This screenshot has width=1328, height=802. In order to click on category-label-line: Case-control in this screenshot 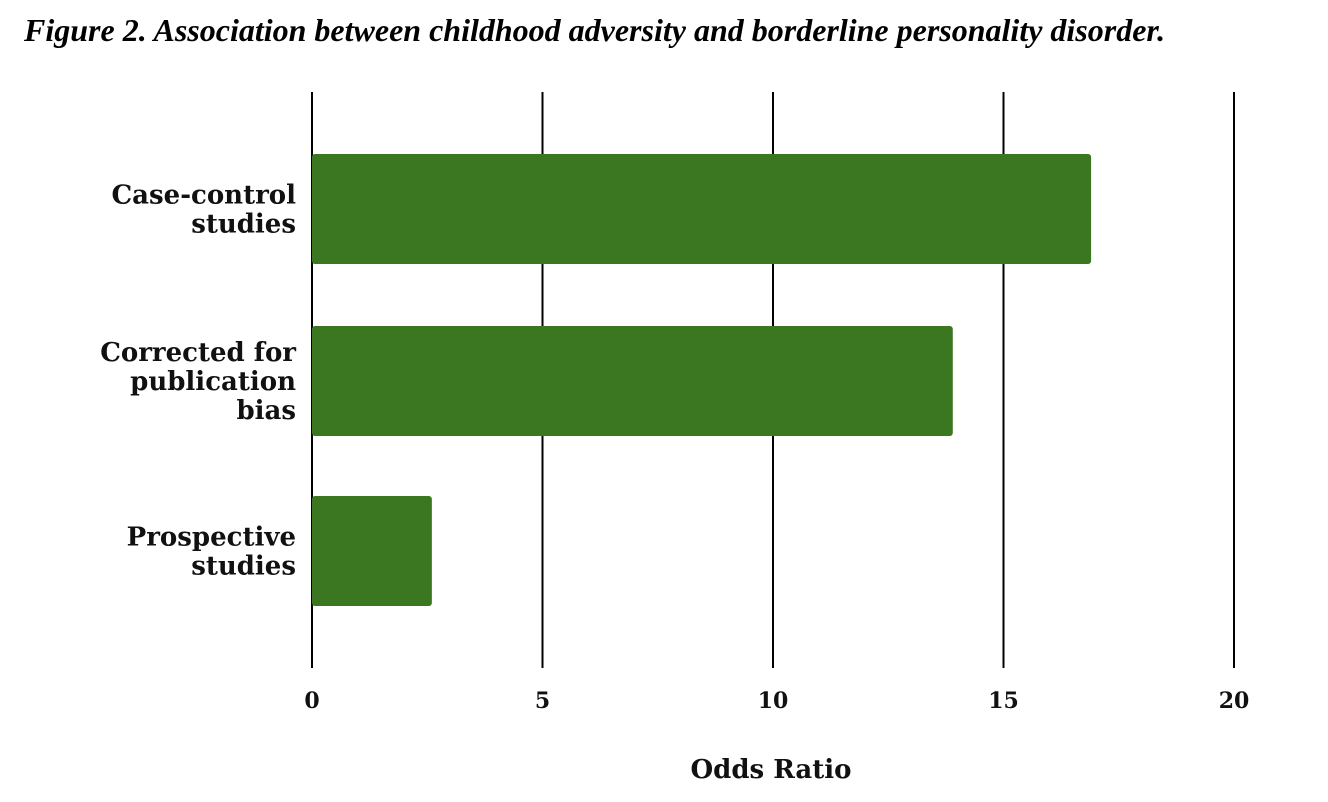, I will do `click(203, 196)`.